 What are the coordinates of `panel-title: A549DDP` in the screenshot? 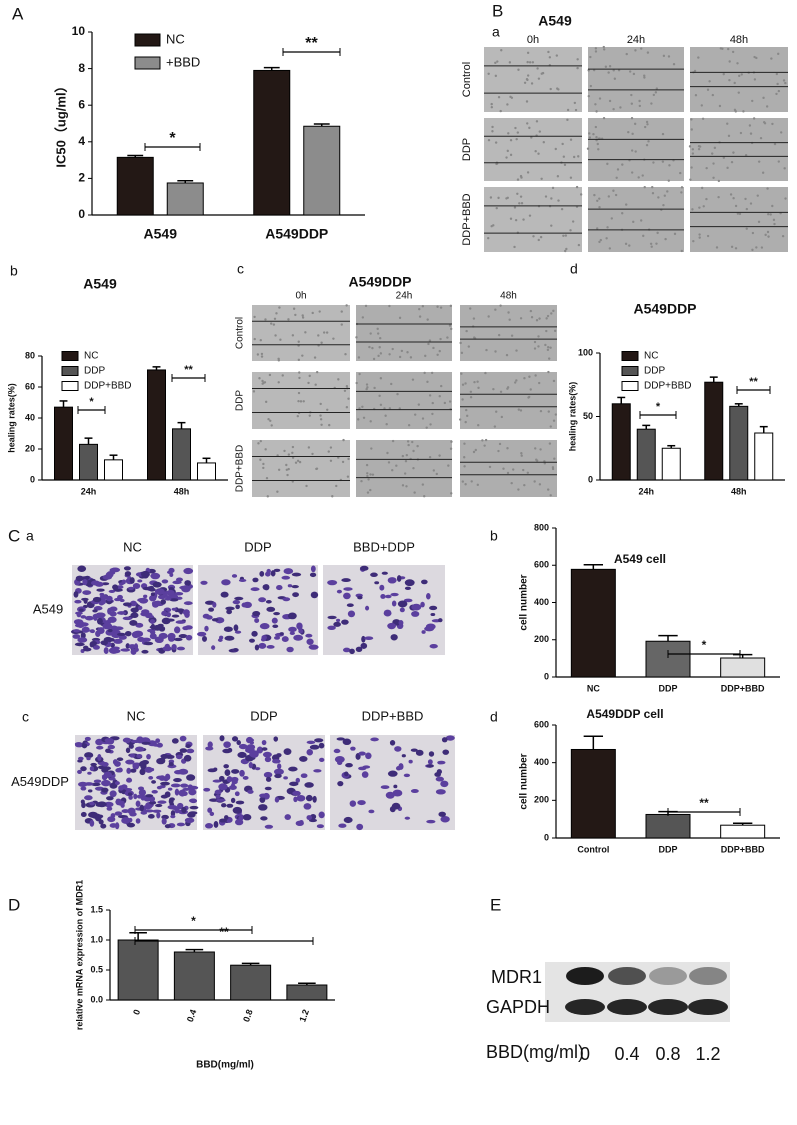 It's located at (379, 282).